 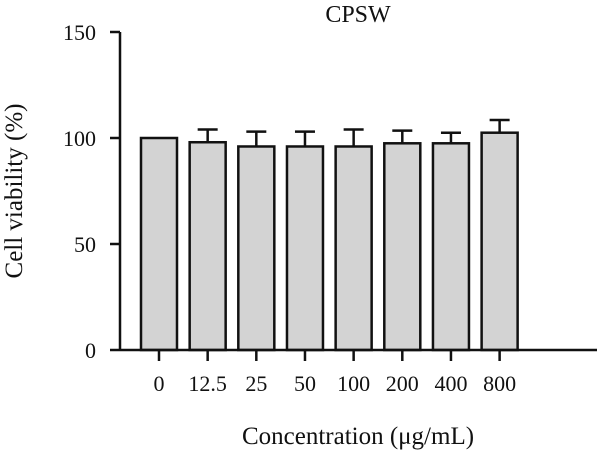 I want to click on x-tick-label-200: 200, so click(x=402, y=383).